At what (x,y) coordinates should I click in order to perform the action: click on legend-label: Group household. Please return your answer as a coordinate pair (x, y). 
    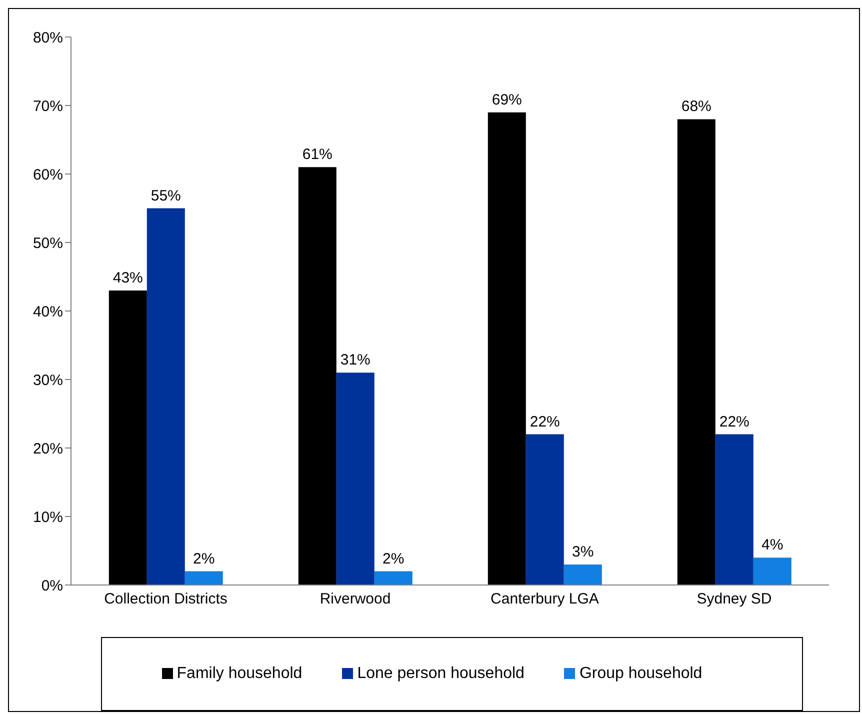
    Looking at the image, I should click on (640, 673).